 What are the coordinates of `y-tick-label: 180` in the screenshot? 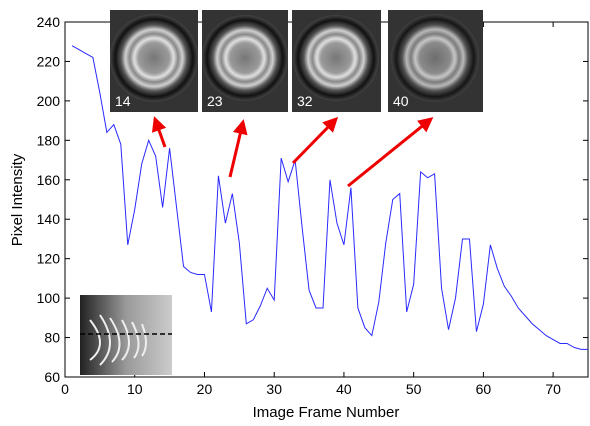 It's located at (49, 140).